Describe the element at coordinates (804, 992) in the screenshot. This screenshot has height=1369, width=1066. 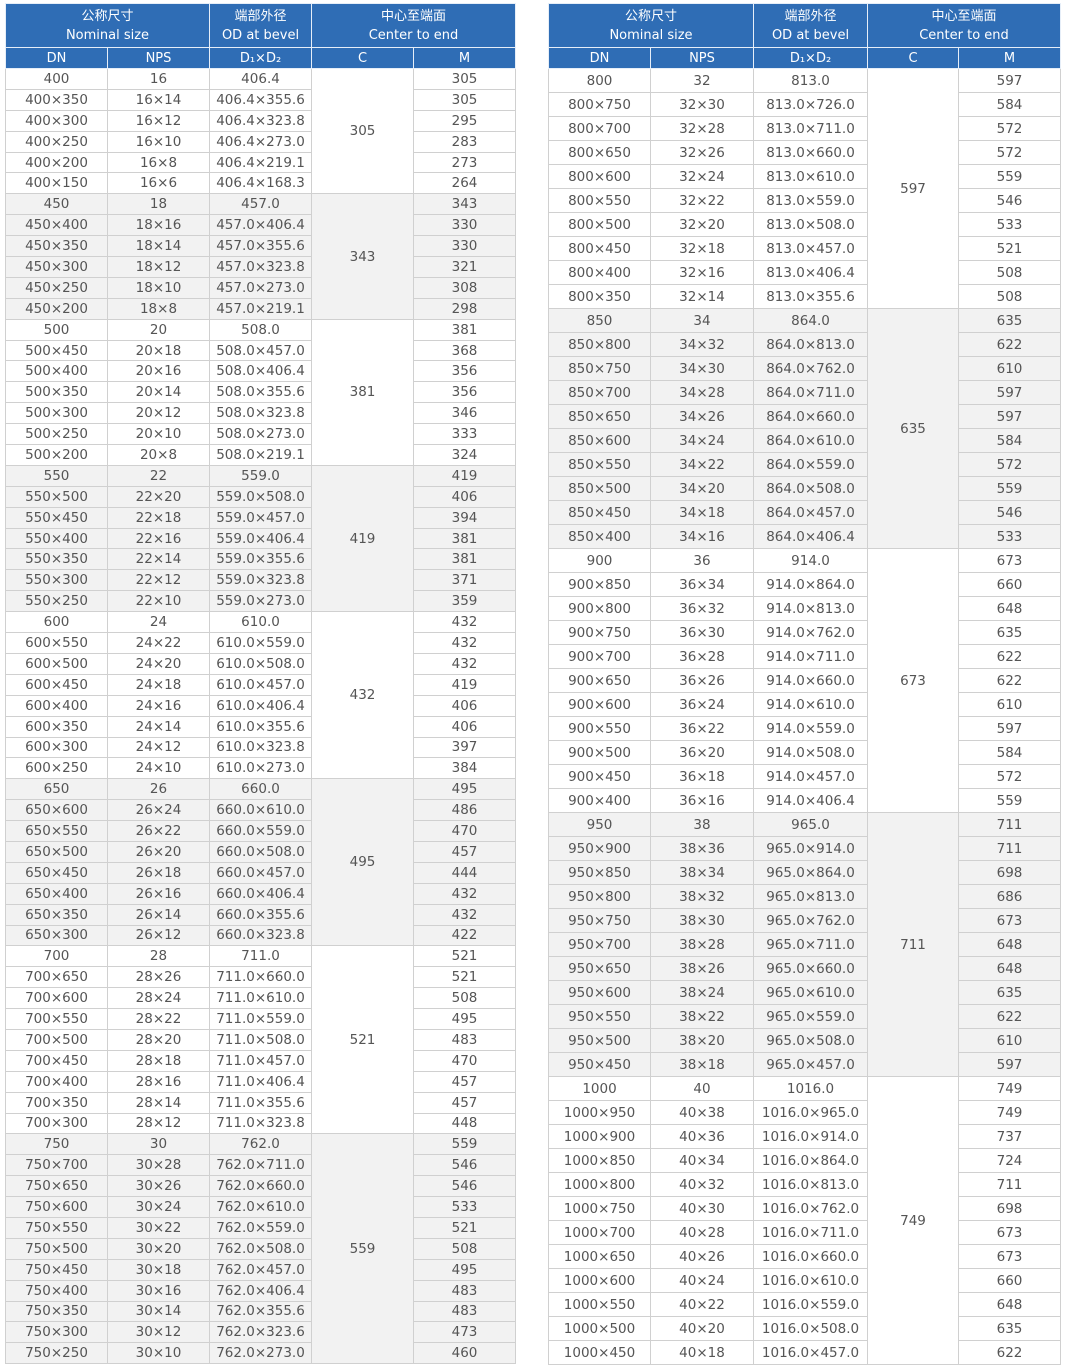
I see `table-row: 950×600 38×24 965.0×610.0 635` at that location.